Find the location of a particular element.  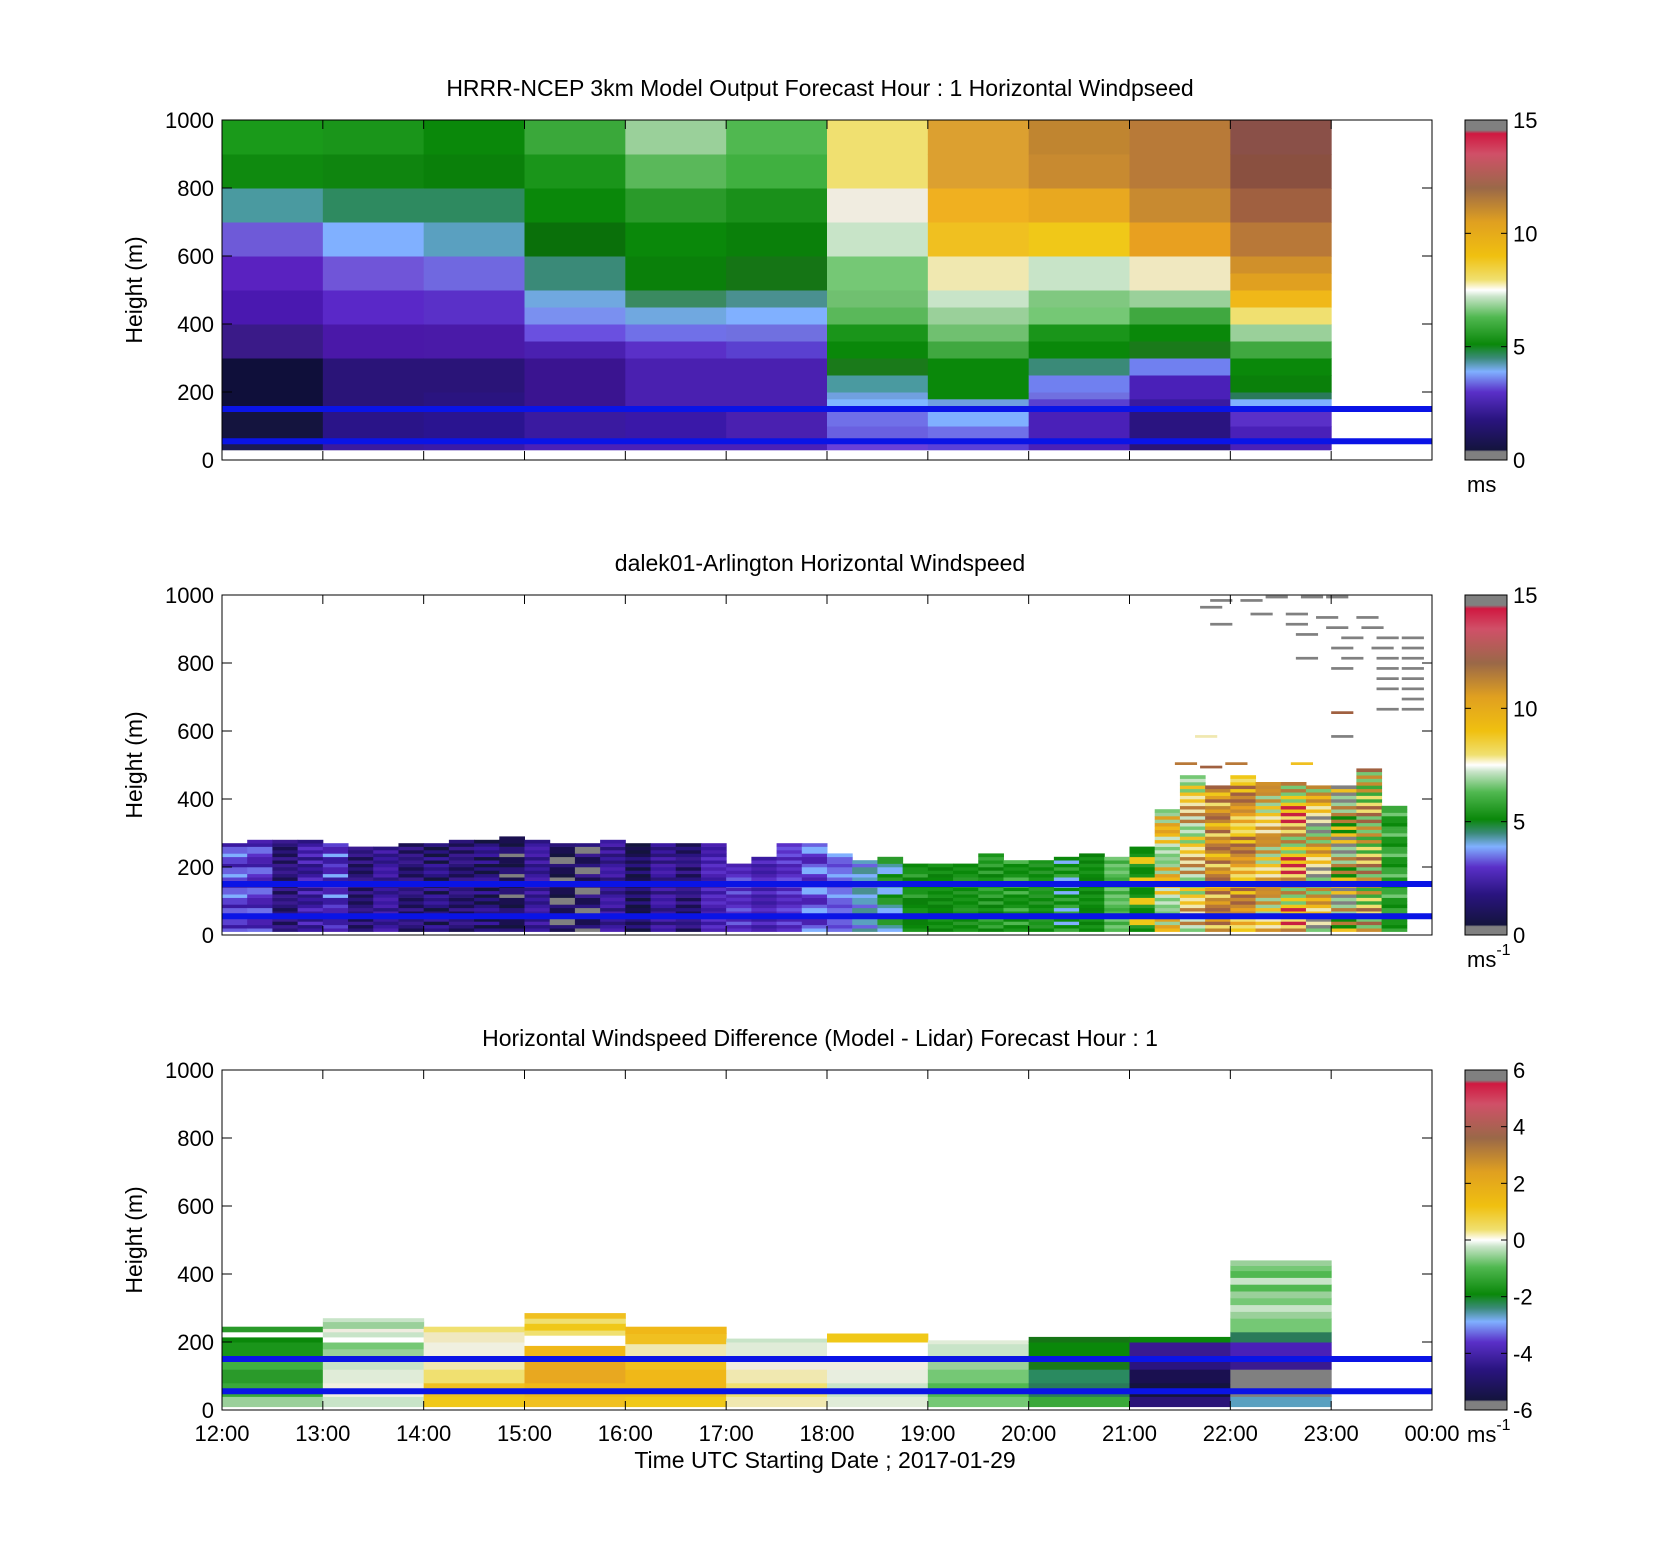

colorbar-tick-label: 0 is located at coordinates (1519, 460).